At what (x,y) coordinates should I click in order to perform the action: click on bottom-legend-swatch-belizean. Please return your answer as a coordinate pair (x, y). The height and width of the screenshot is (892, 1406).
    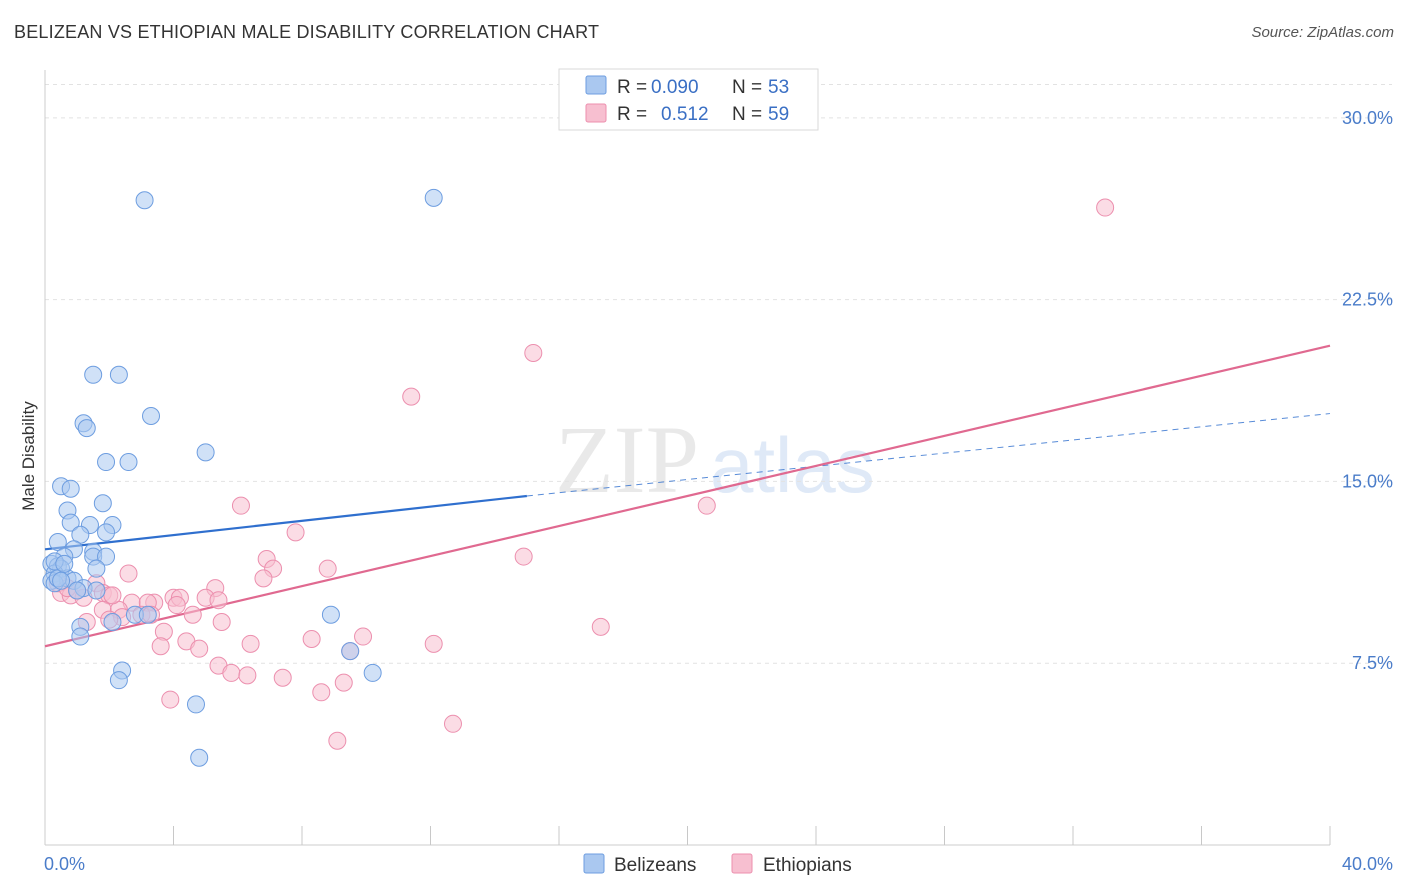
    Looking at the image, I should click on (594, 863).